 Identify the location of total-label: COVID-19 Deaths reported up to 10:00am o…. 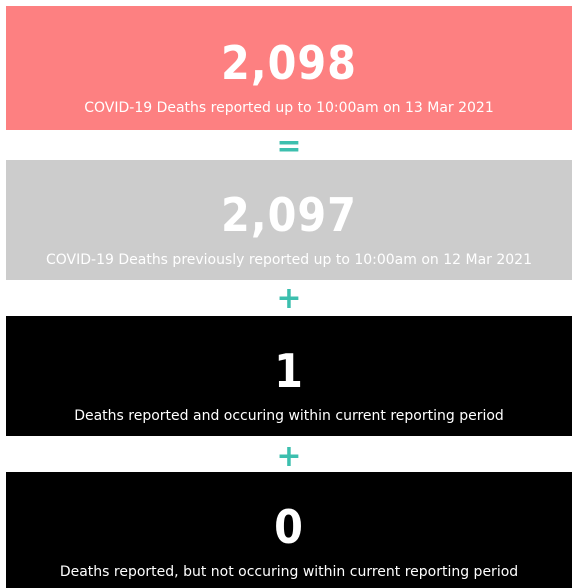
(289, 108).